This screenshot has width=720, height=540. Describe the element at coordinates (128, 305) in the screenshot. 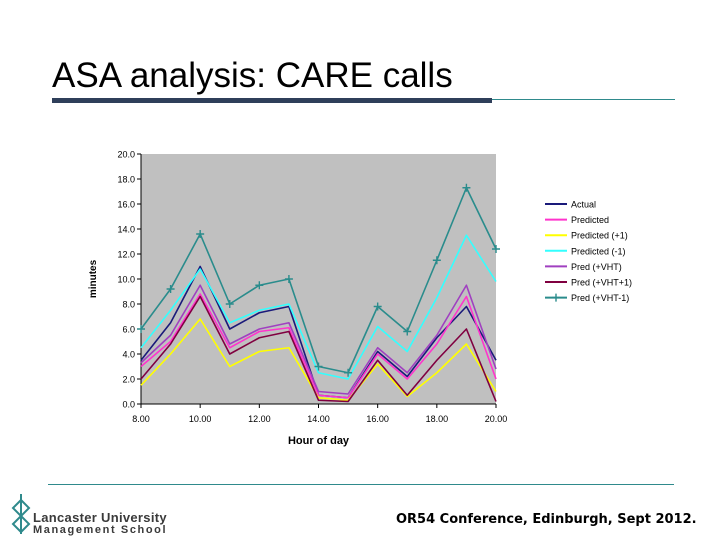

I see `y-tick-label-4: 8.0` at that location.